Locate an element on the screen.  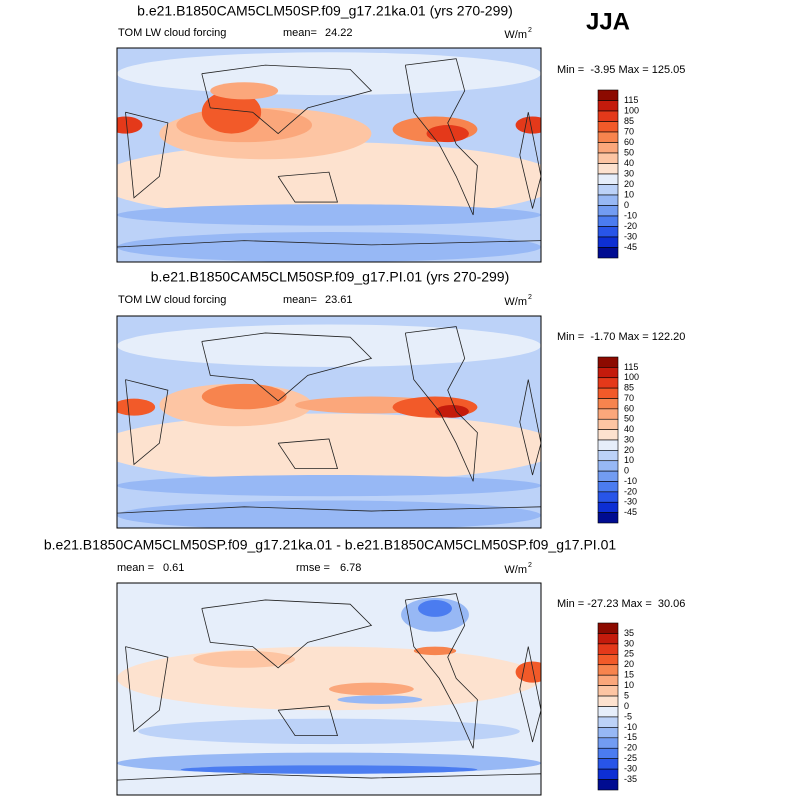
min-max: Min = -1.70 Max = 122.20 is located at coordinates (621, 337).